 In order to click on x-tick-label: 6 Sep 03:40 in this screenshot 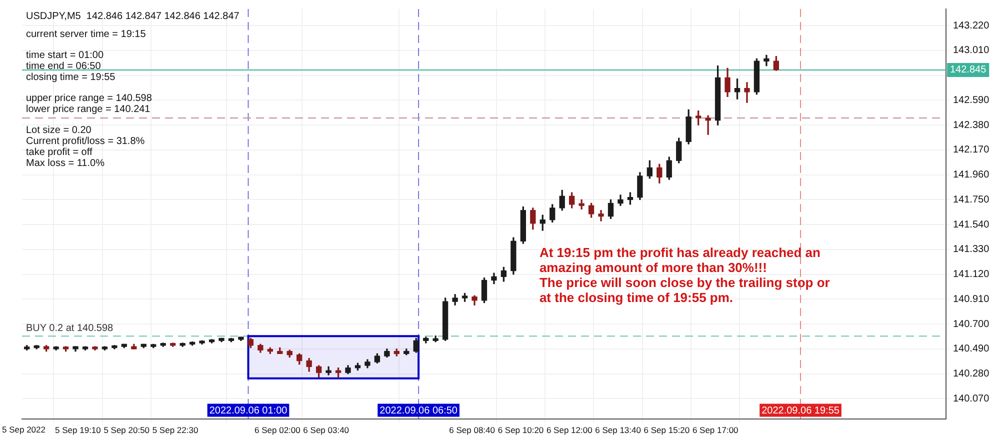, I will do `click(326, 430)`.